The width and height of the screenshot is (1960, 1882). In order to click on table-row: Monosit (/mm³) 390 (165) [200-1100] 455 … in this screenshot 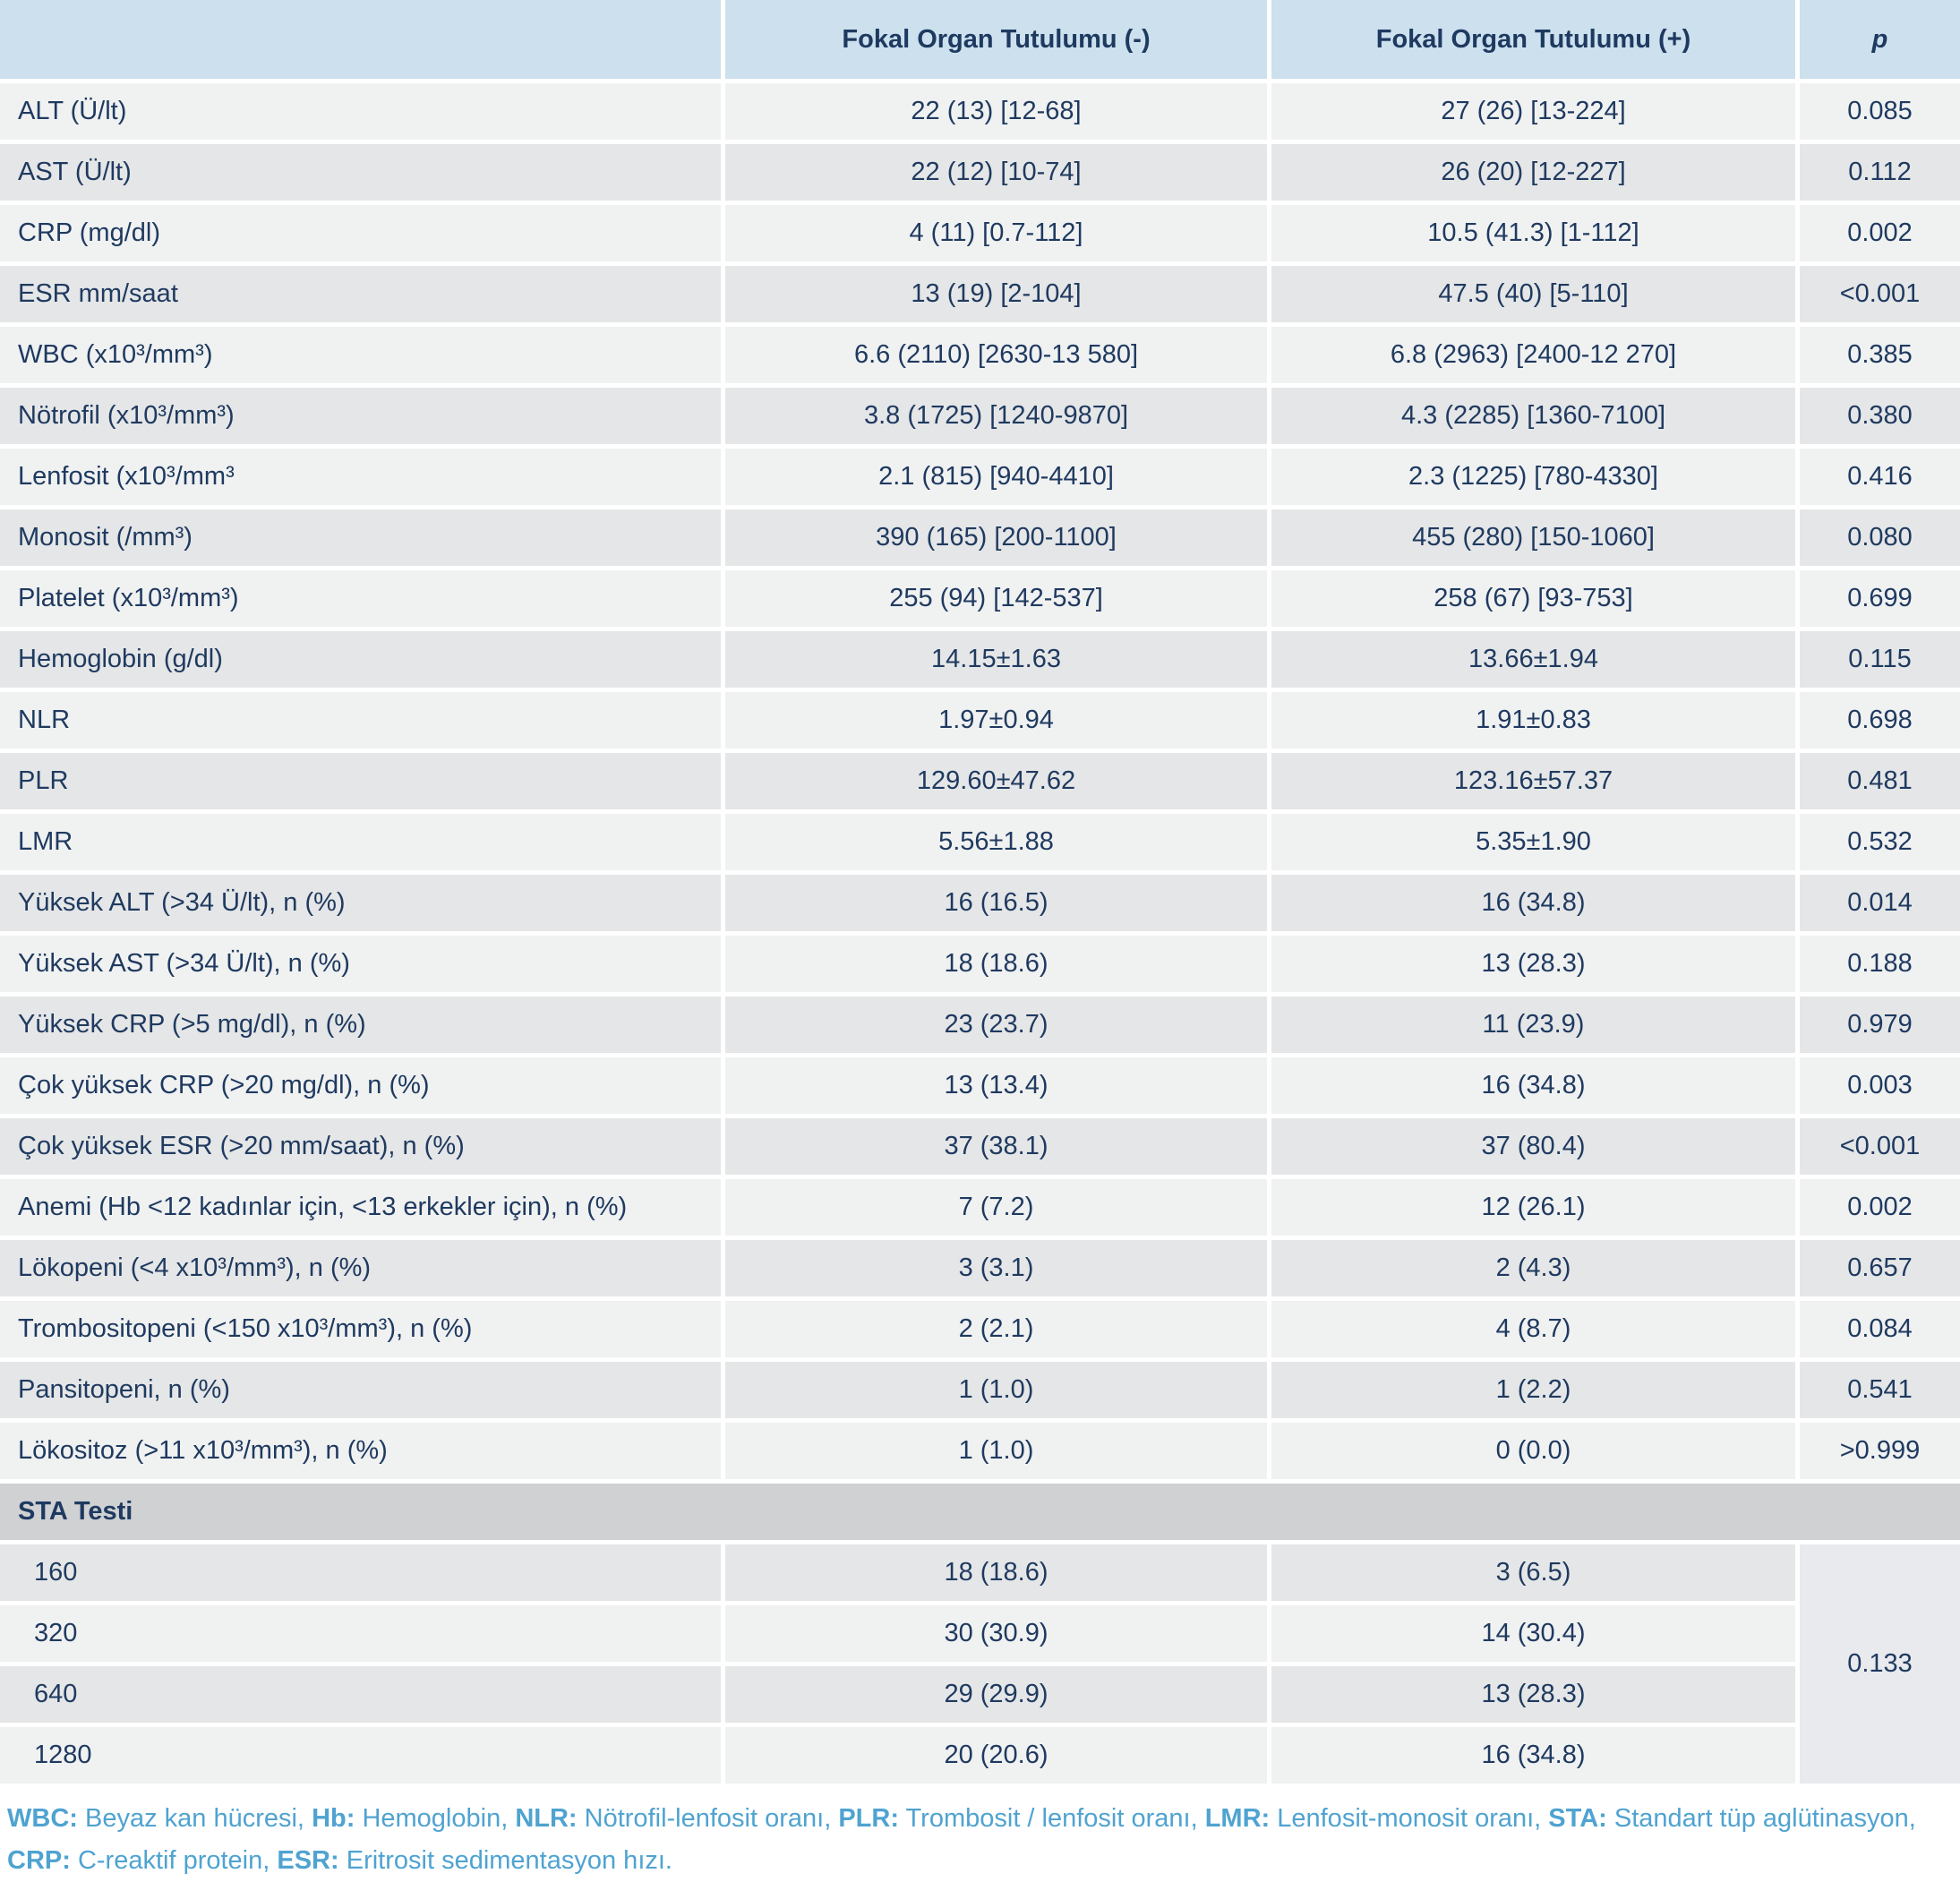, I will do `click(980, 537)`.